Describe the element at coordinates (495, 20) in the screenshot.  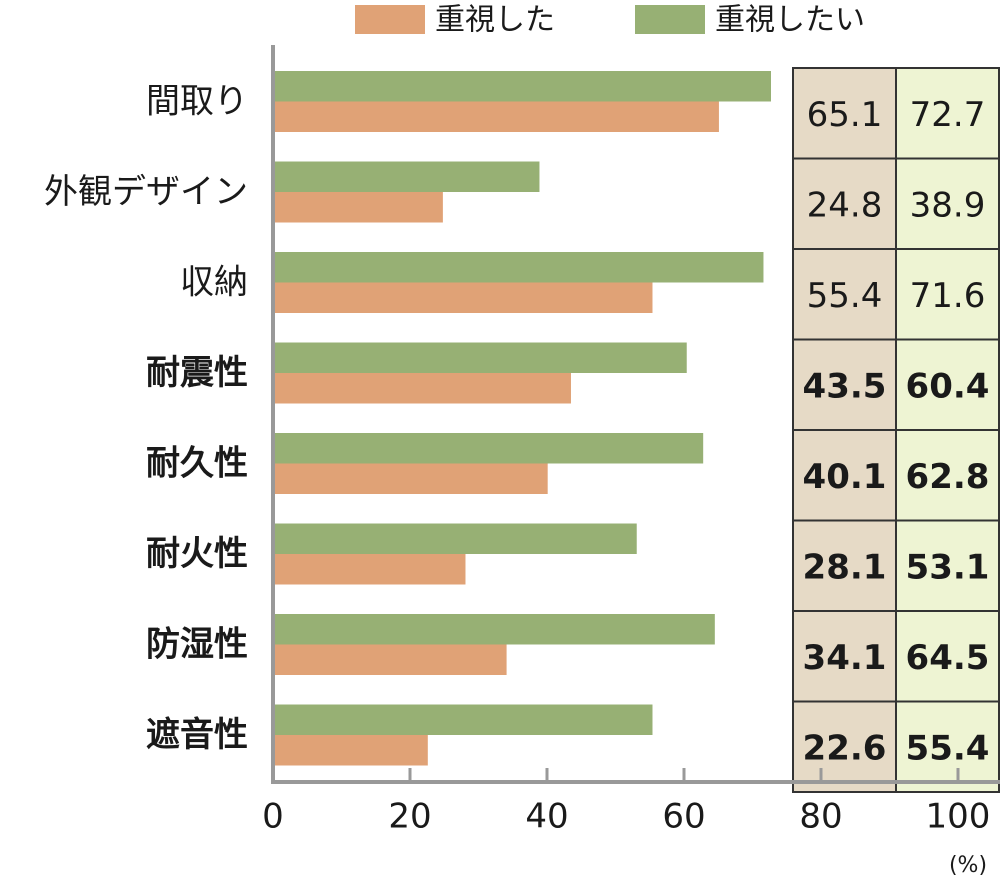
I see `legend-label: 重視した` at that location.